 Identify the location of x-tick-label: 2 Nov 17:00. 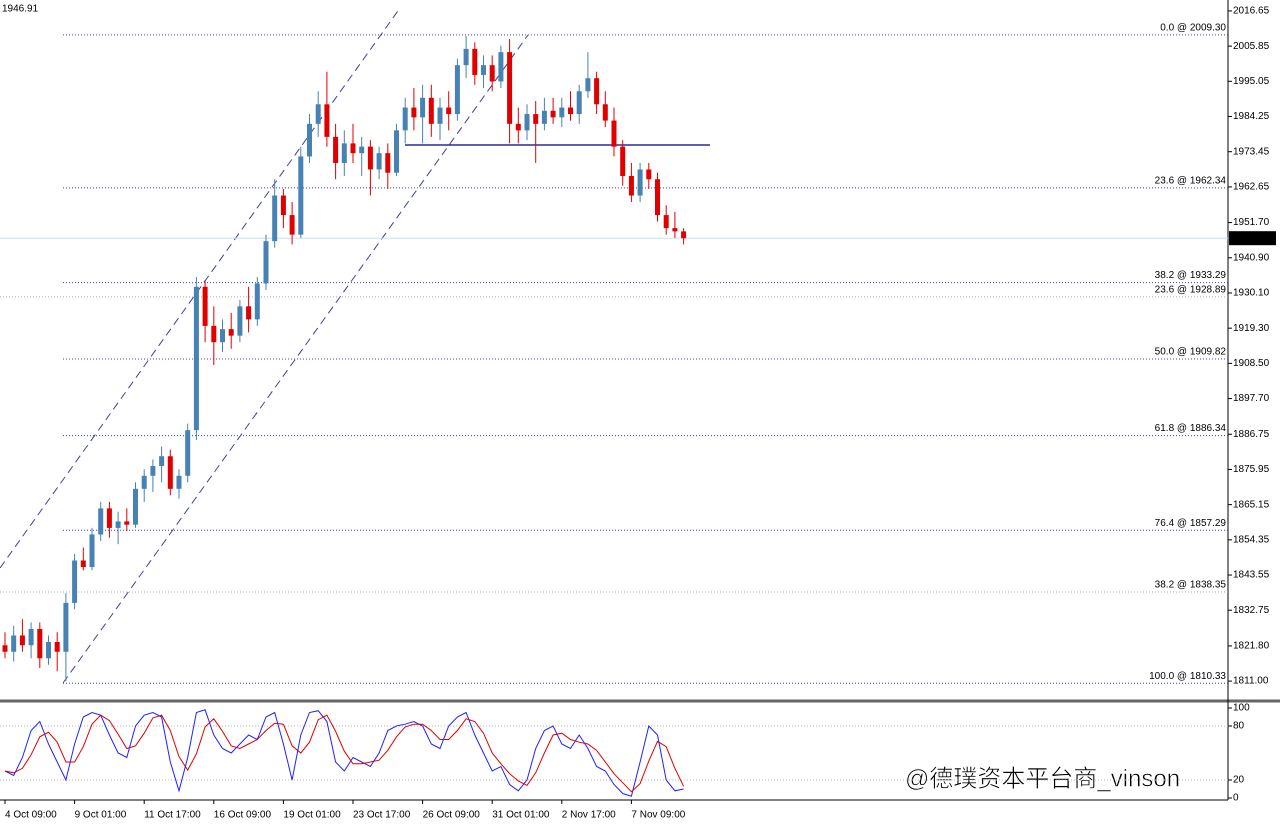
(589, 815).